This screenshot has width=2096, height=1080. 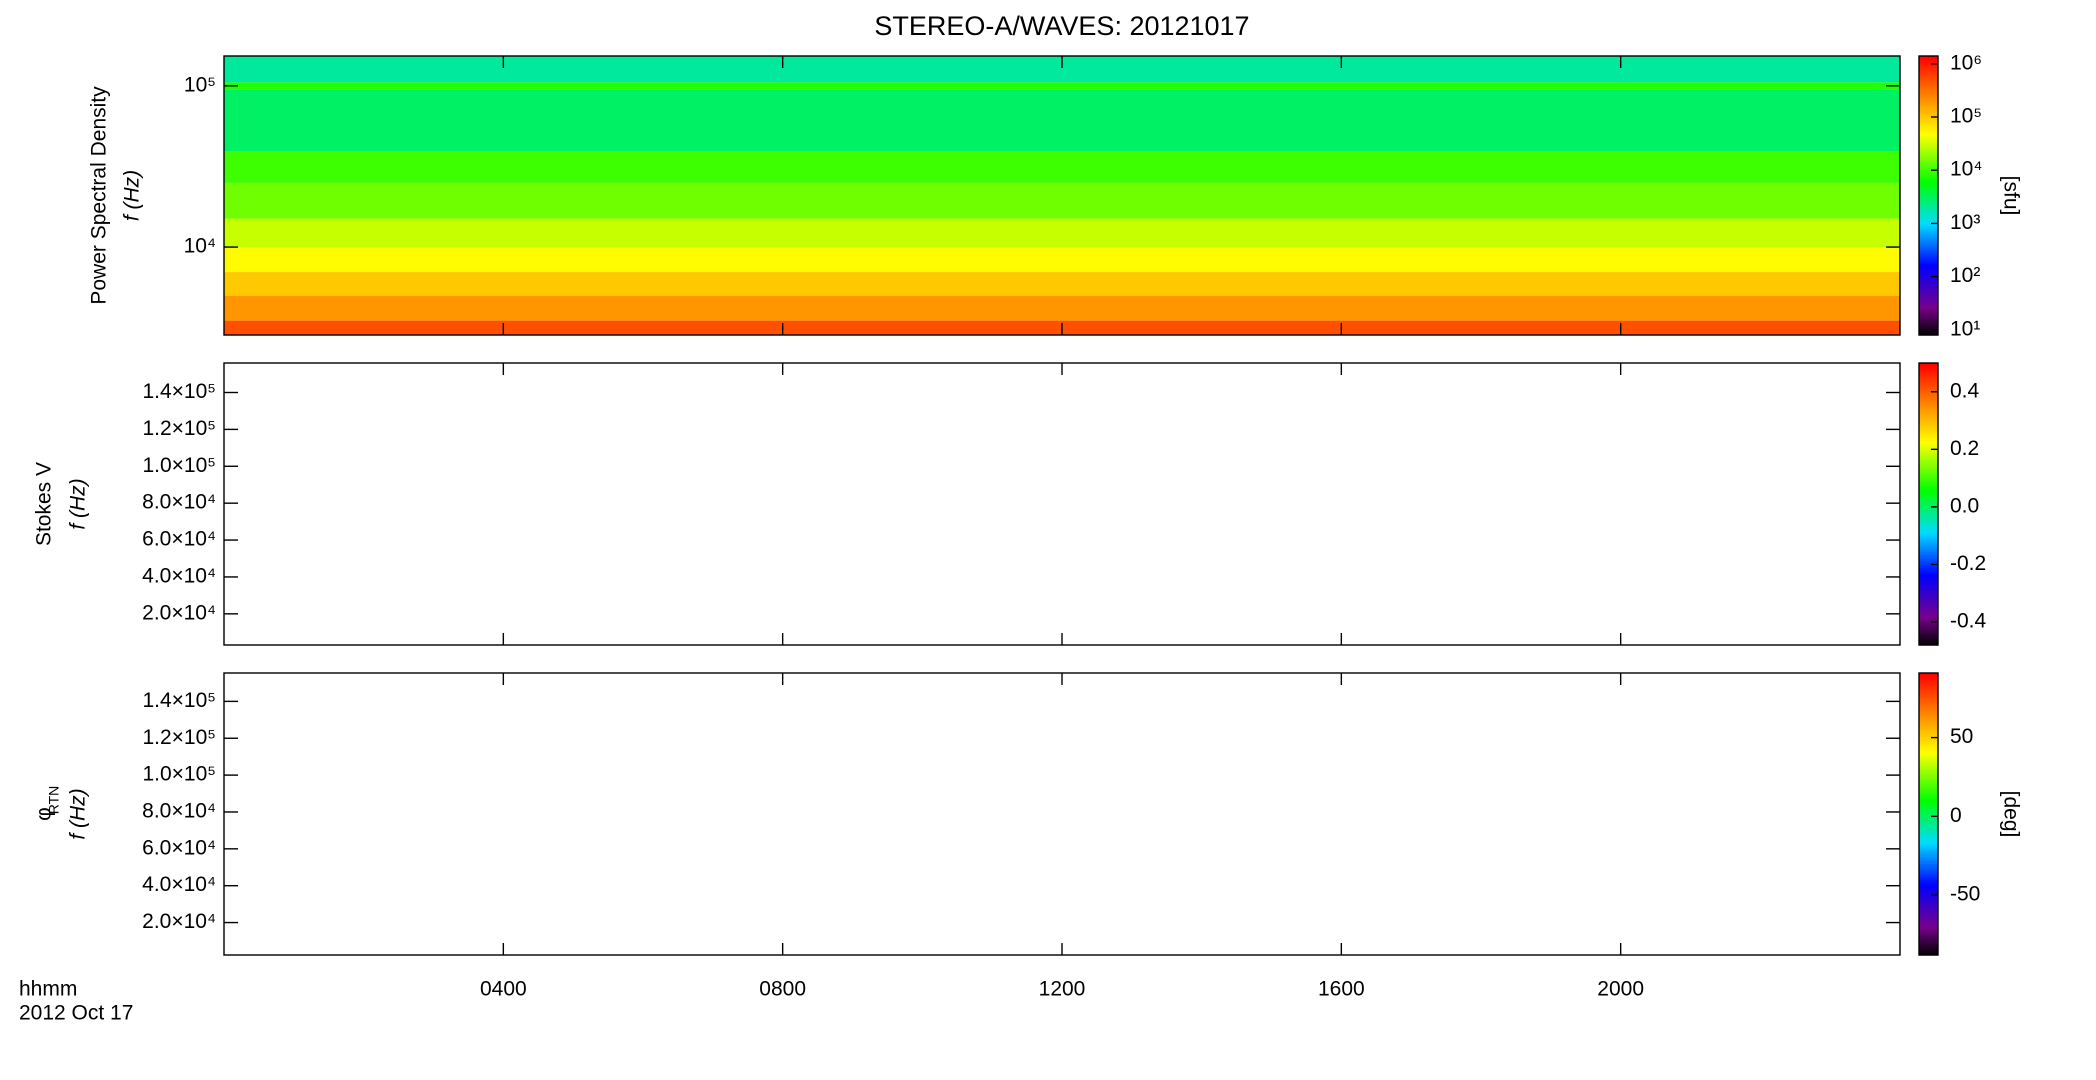 I want to click on colorbar-tick-label: 10¹, so click(x=1965, y=328).